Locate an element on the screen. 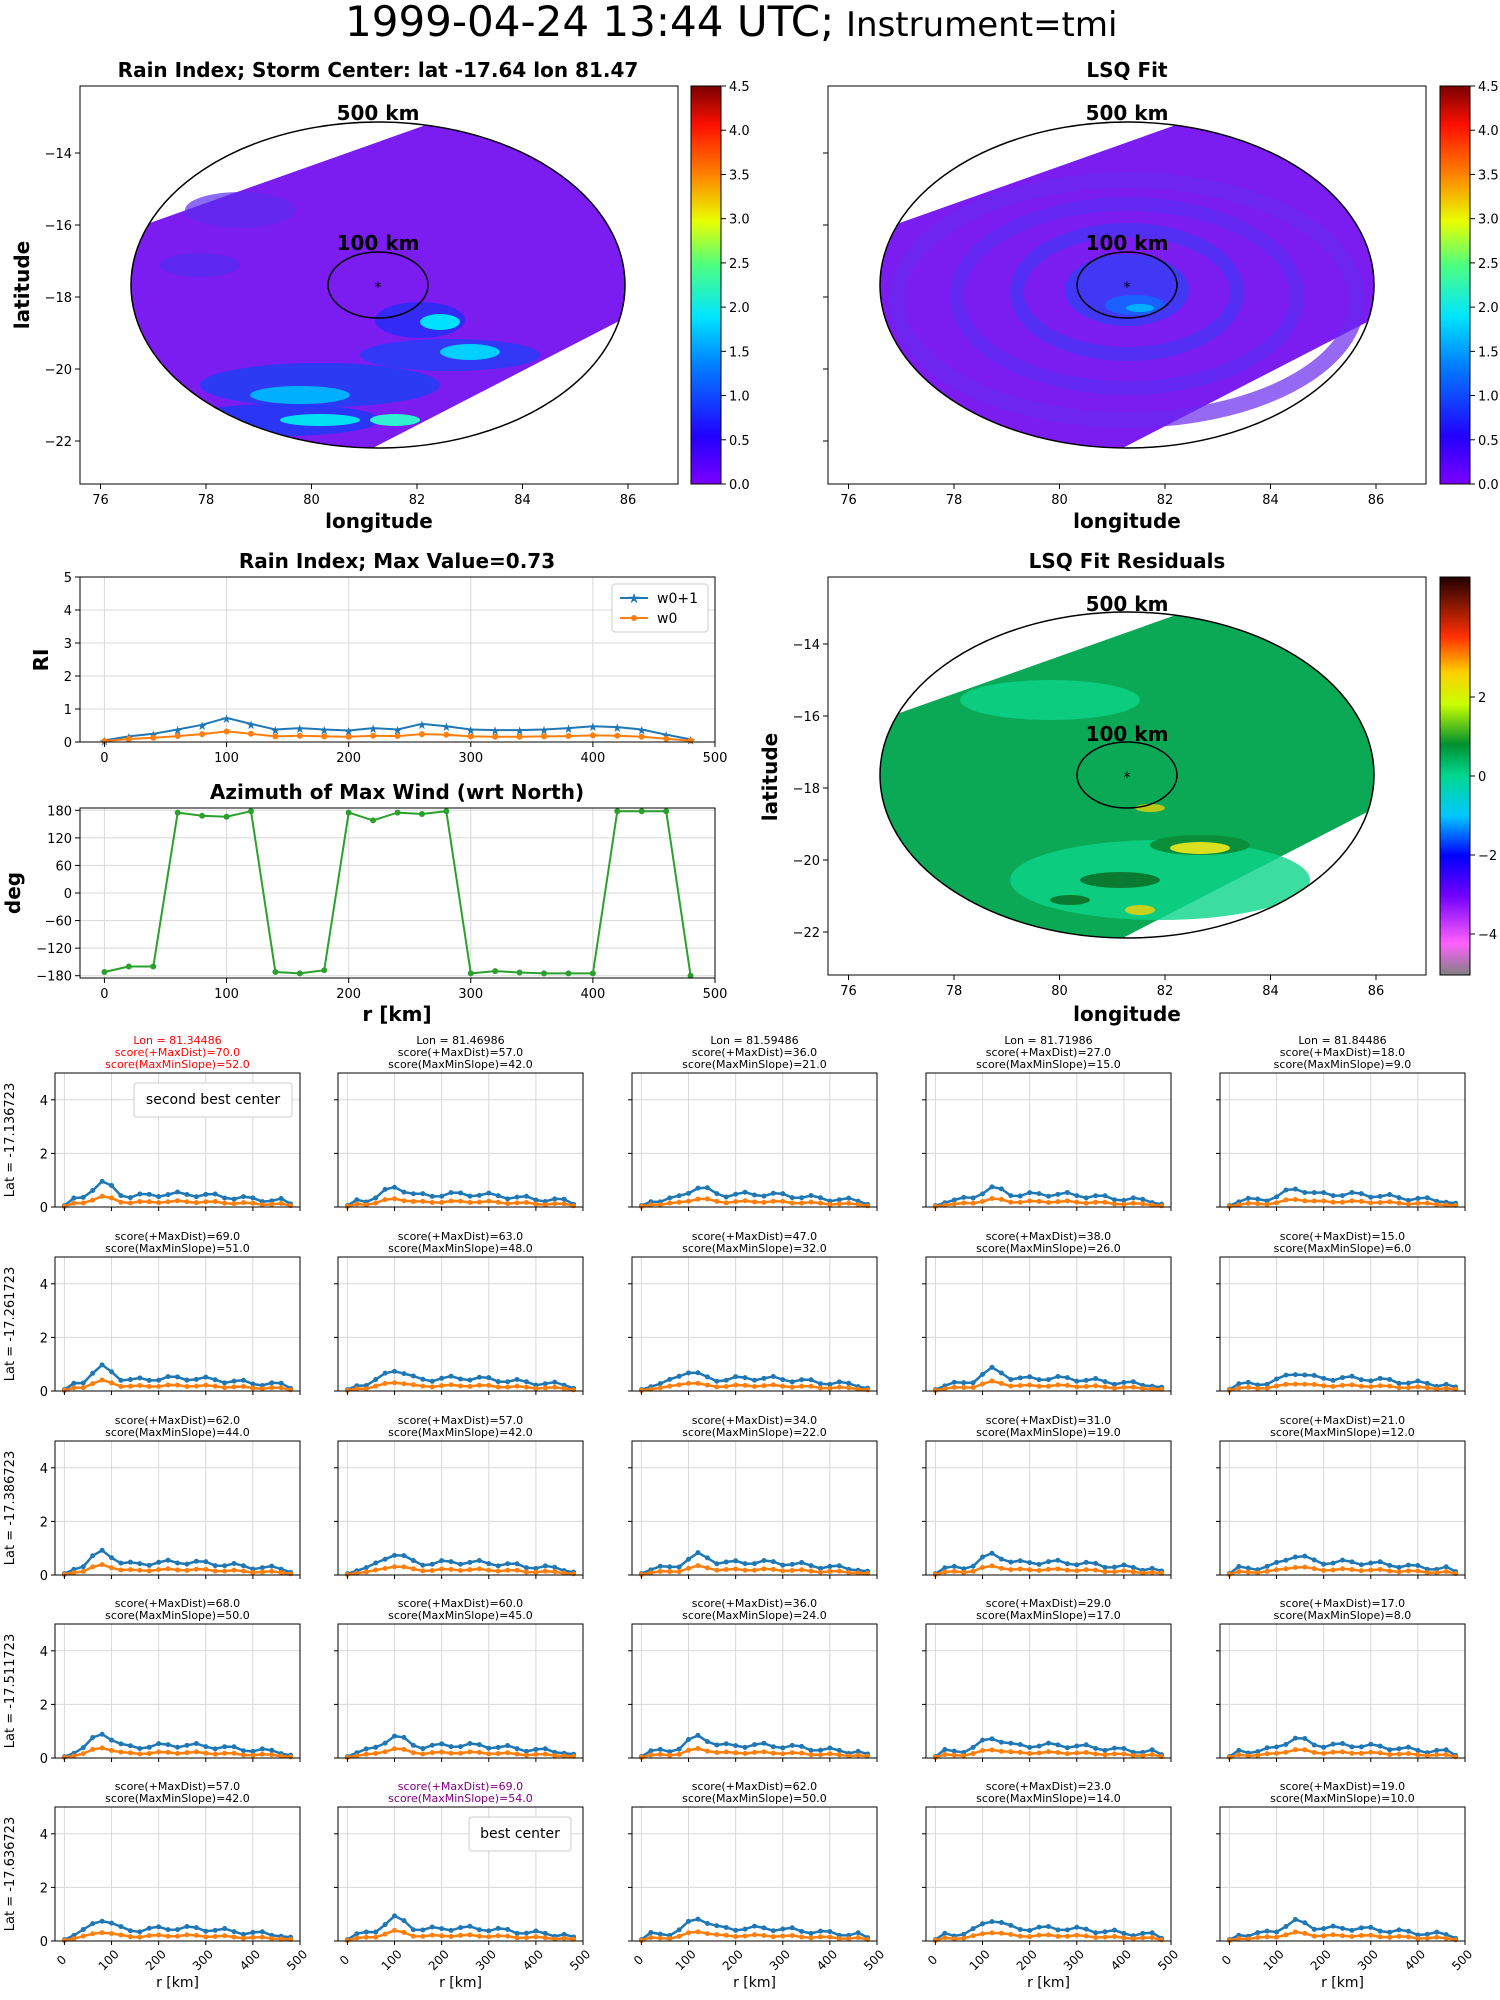 This screenshot has height=2000, width=1500. rain-ytick-label: −20 is located at coordinates (58, 370).